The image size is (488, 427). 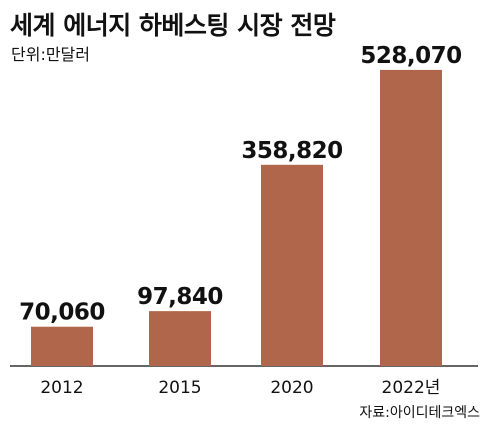 What do you see at coordinates (291, 388) in the screenshot?
I see `x-tick-label-3: 2020` at bounding box center [291, 388].